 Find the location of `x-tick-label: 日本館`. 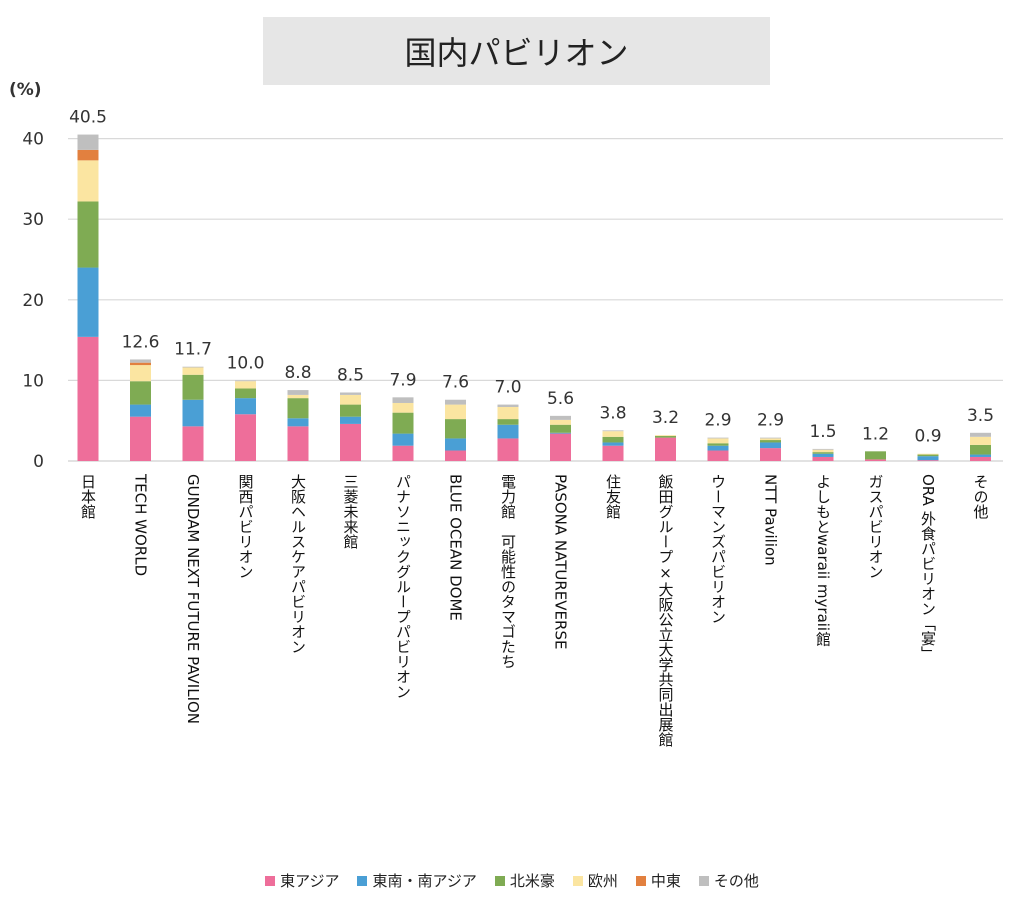

x-tick-label: 日本館 is located at coordinates (88, 496).